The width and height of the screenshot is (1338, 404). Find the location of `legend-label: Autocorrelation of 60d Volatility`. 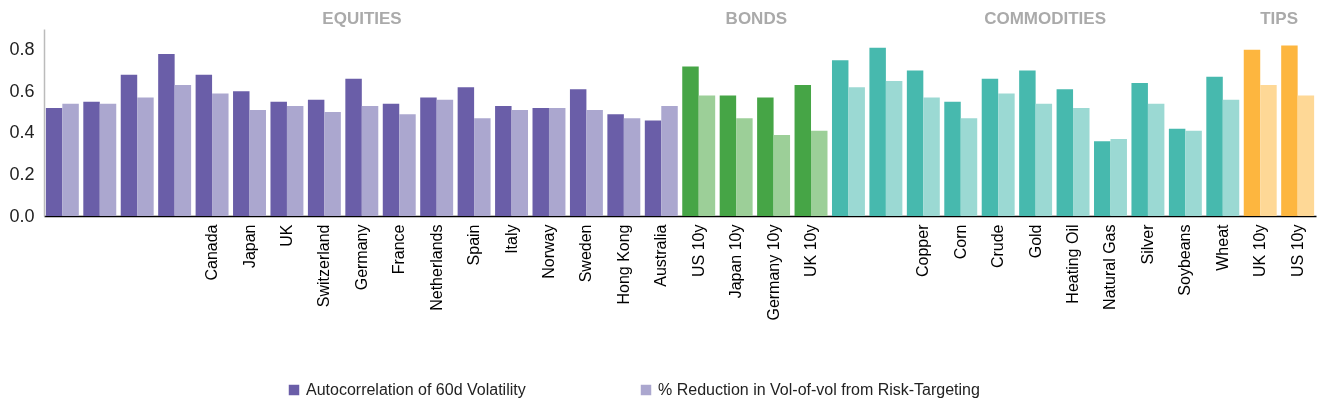

legend-label: Autocorrelation of 60d Volatility is located at coordinates (416, 389).